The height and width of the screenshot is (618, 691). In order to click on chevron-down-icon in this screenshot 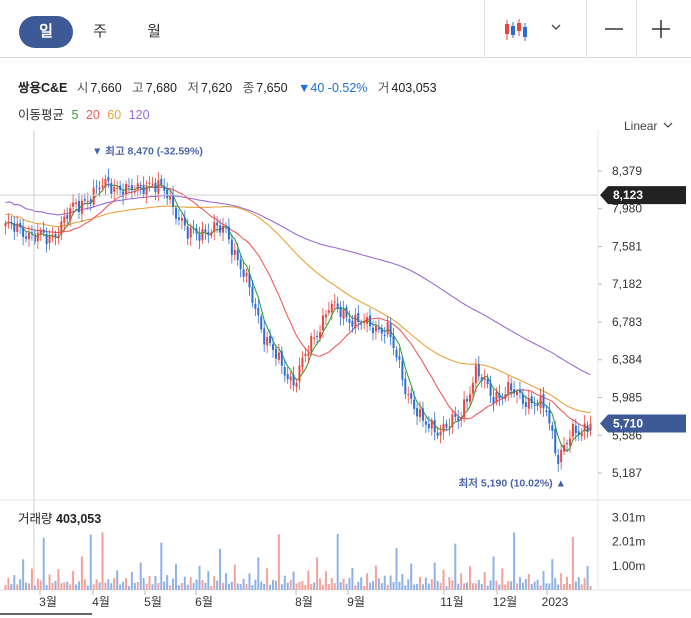, I will do `click(556, 28)`.